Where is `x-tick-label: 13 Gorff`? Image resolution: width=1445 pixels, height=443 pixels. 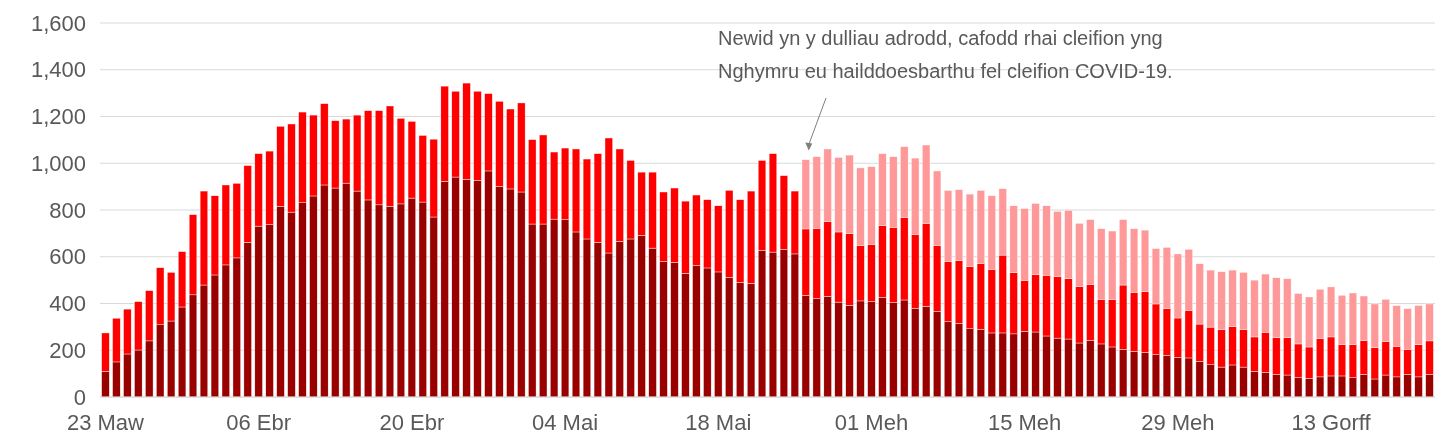 x-tick-label: 13 Gorff is located at coordinates (1331, 422).